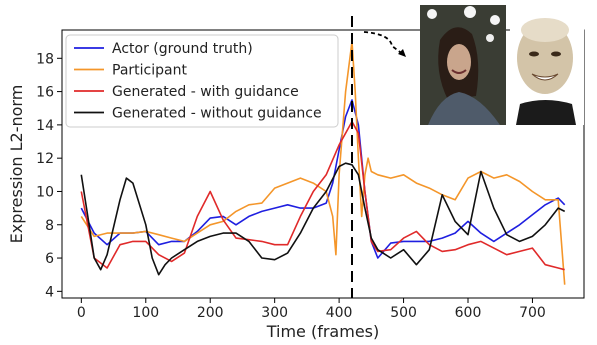 This screenshot has width=597, height=345. Describe the element at coordinates (547, 65) in the screenshot. I see `generated-avatar-face` at that location.